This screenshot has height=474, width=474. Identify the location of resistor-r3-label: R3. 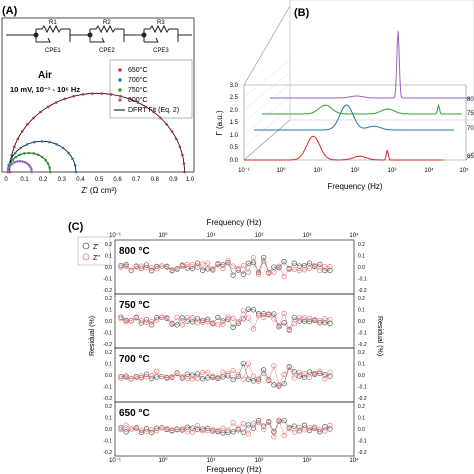
(161, 23).